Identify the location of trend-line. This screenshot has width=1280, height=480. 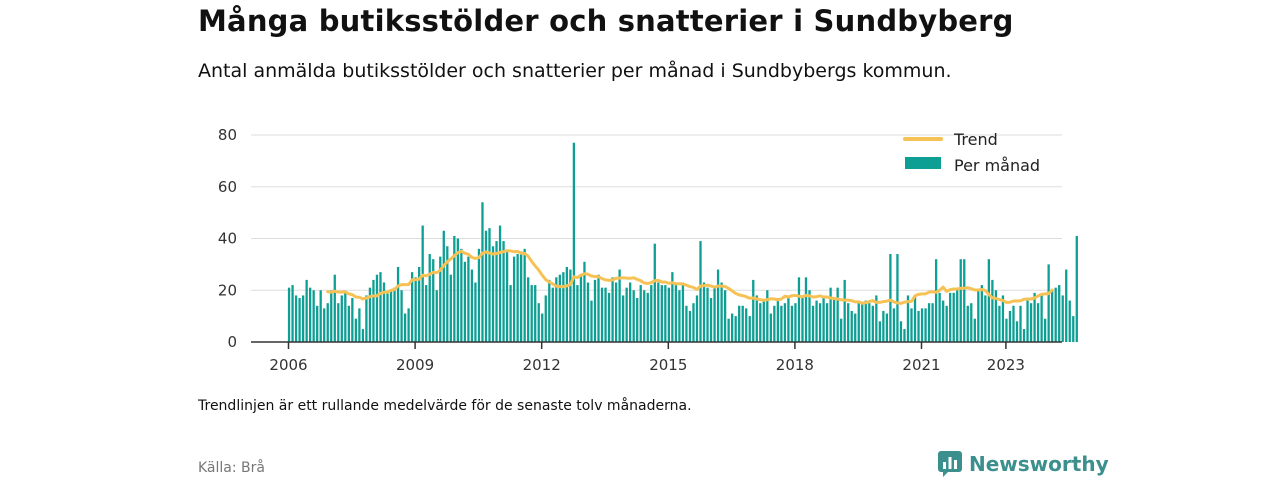
(690, 277).